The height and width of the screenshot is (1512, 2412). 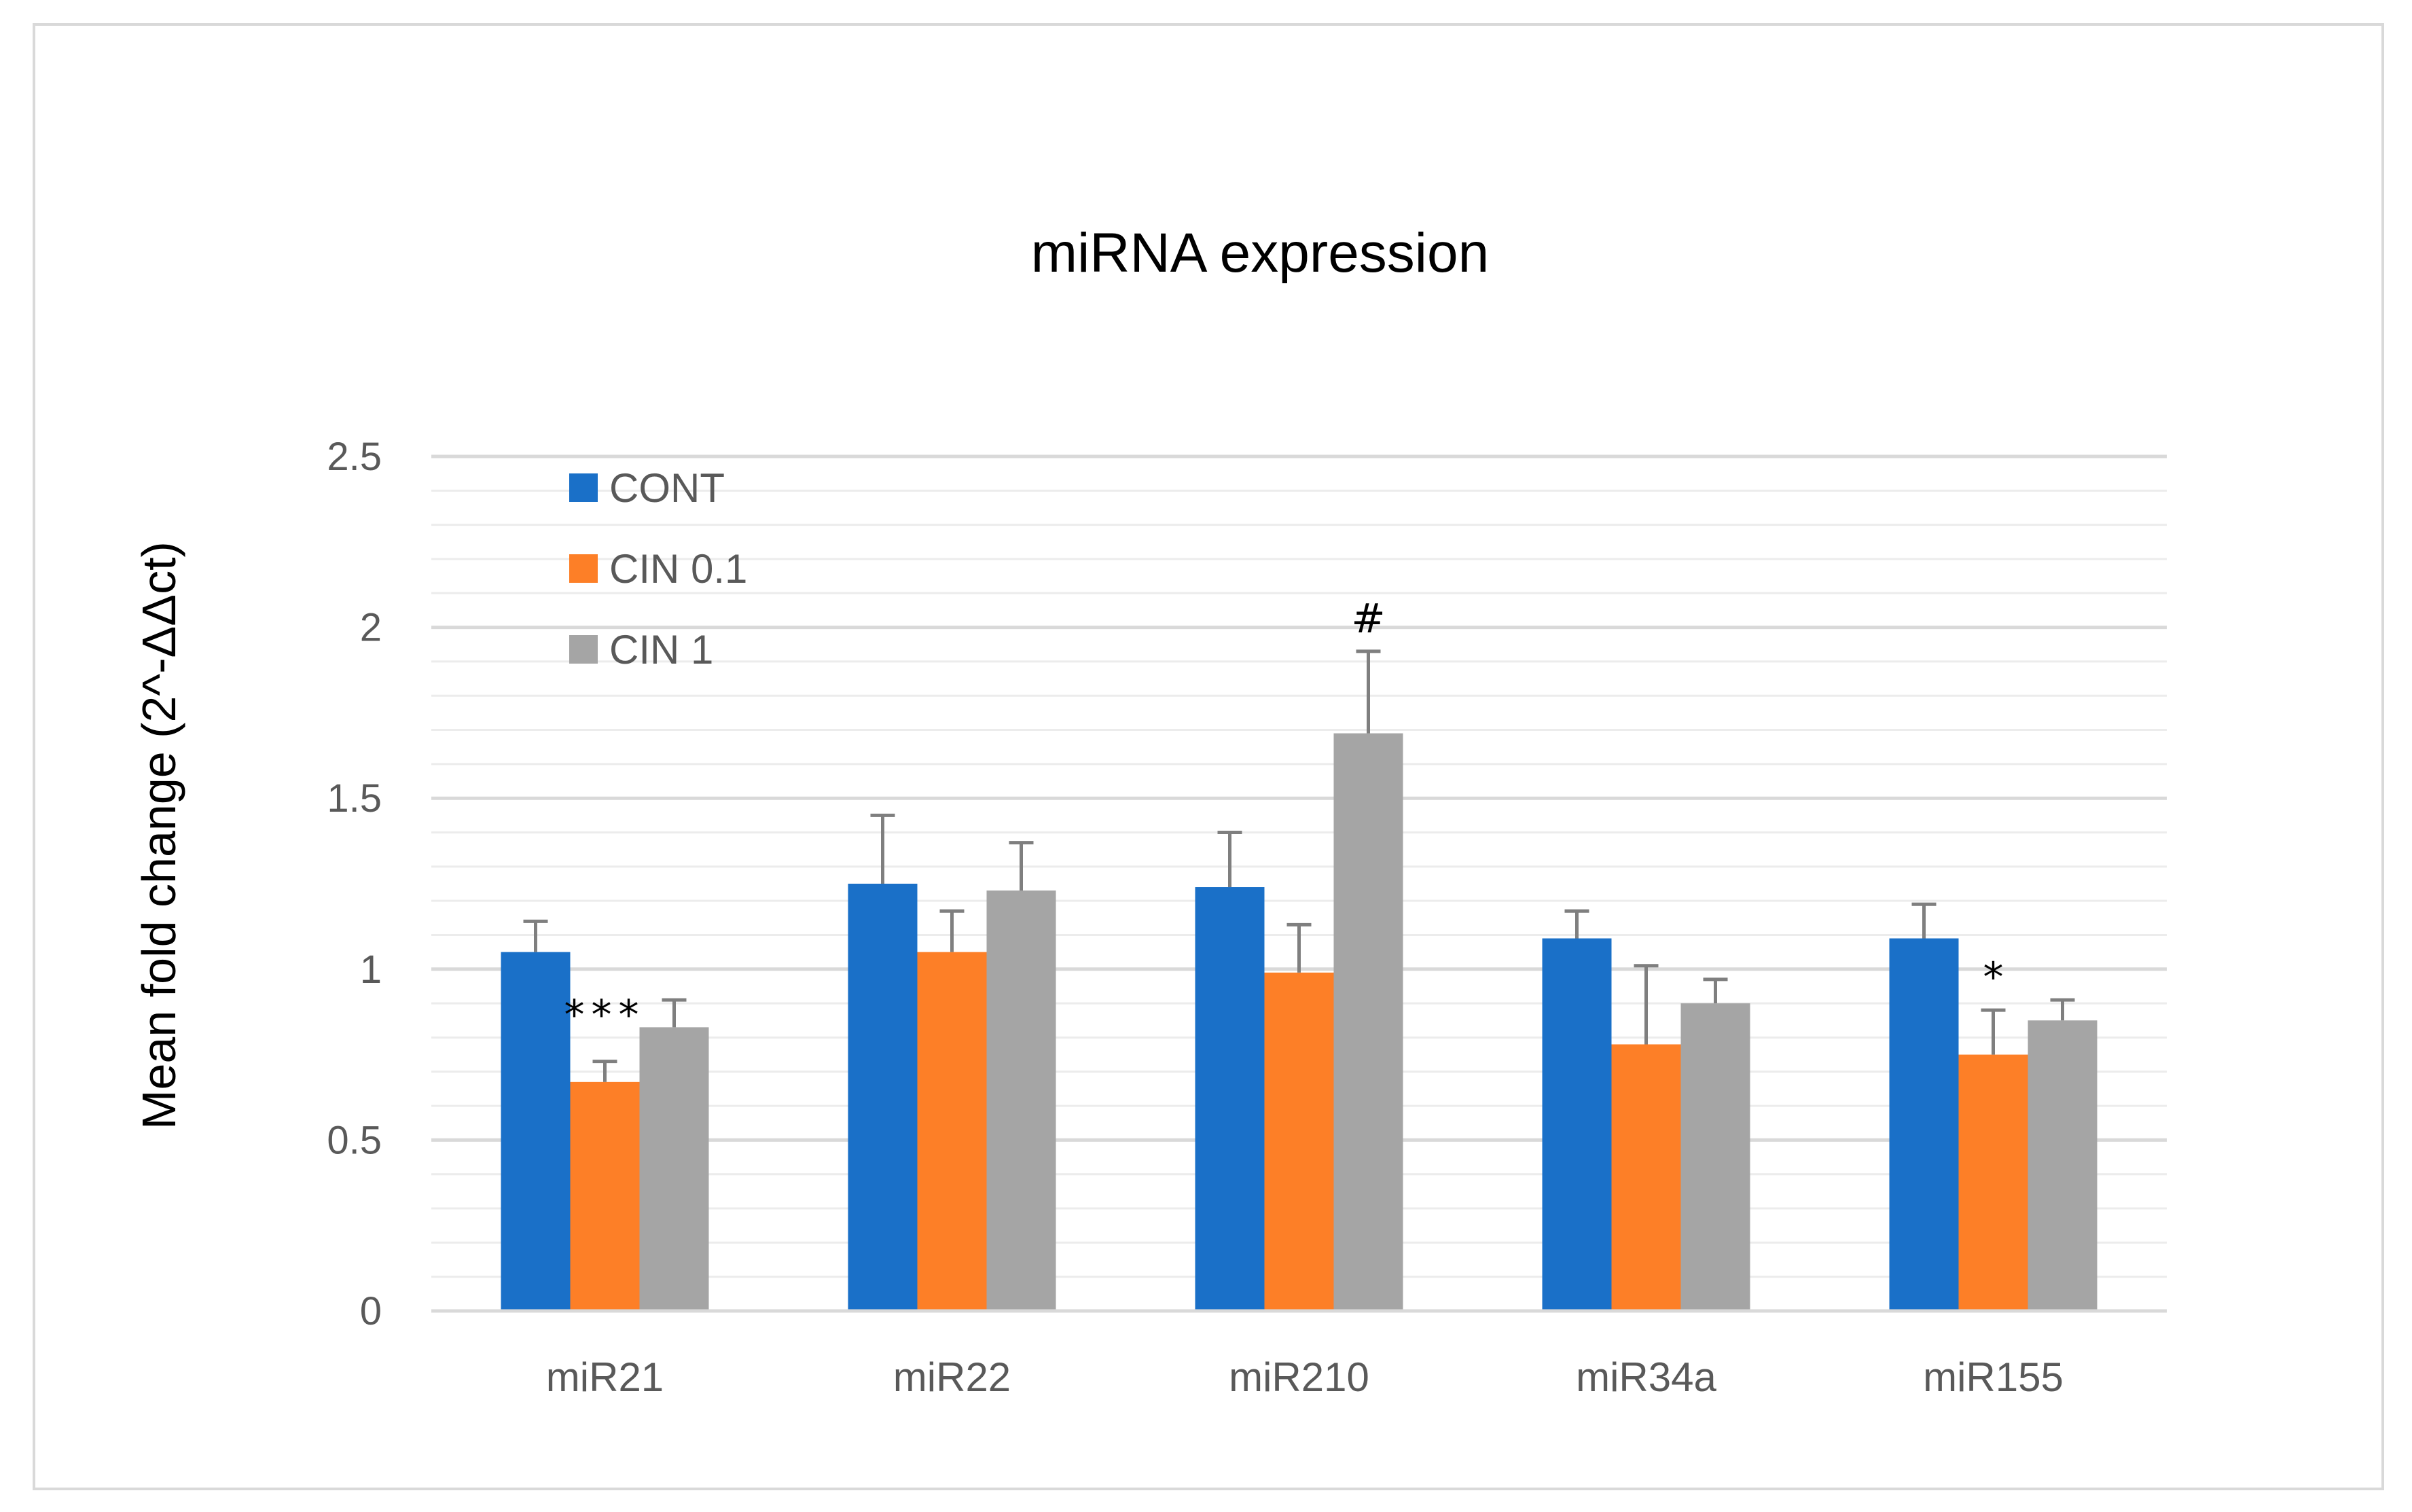 What do you see at coordinates (605, 1015) in the screenshot?
I see `significance-marker: ***` at bounding box center [605, 1015].